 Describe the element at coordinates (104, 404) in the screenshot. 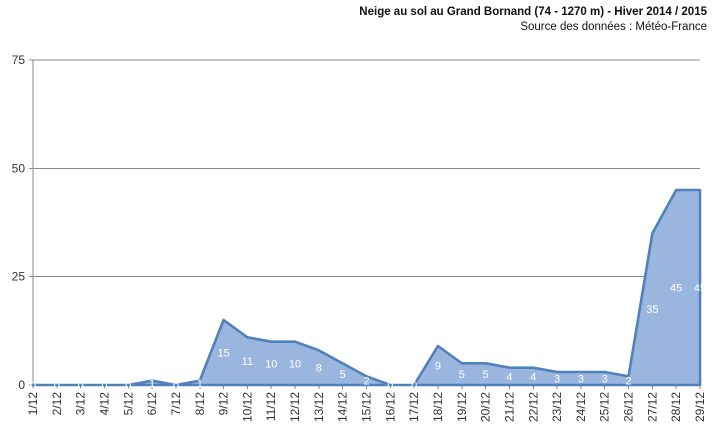

I see `x-tick-label: 4/12` at that location.